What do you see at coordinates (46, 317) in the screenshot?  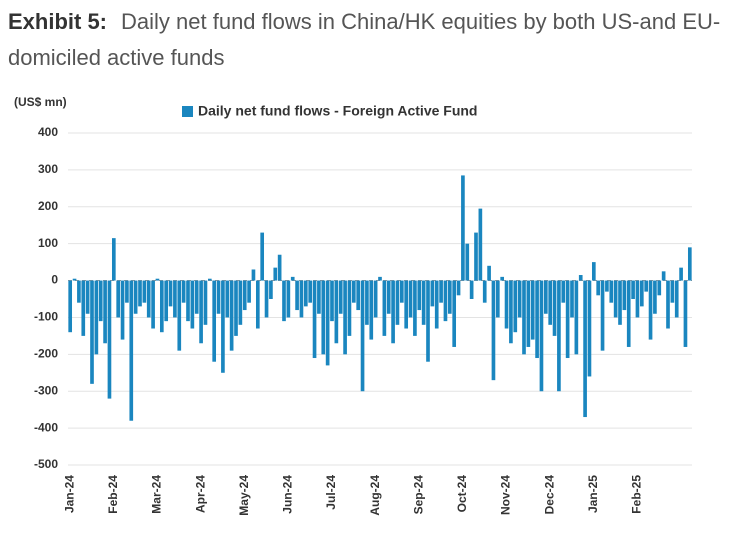 I see `y-tick-label: -100` at bounding box center [46, 317].